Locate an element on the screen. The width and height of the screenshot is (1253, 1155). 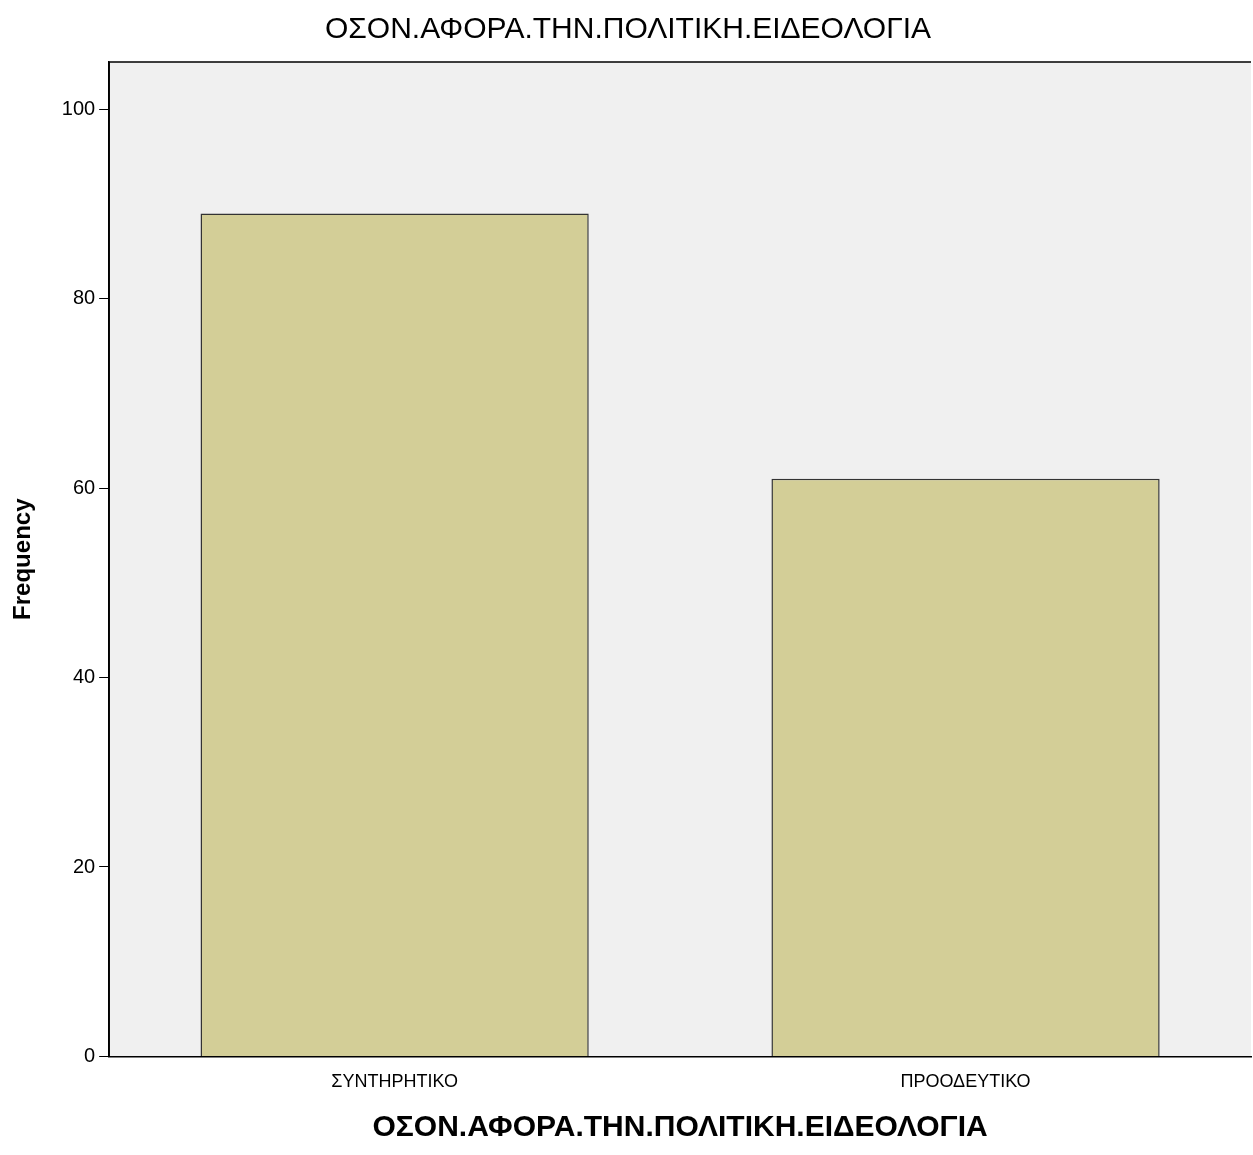
y-tick-label: 40 is located at coordinates (84, 676).